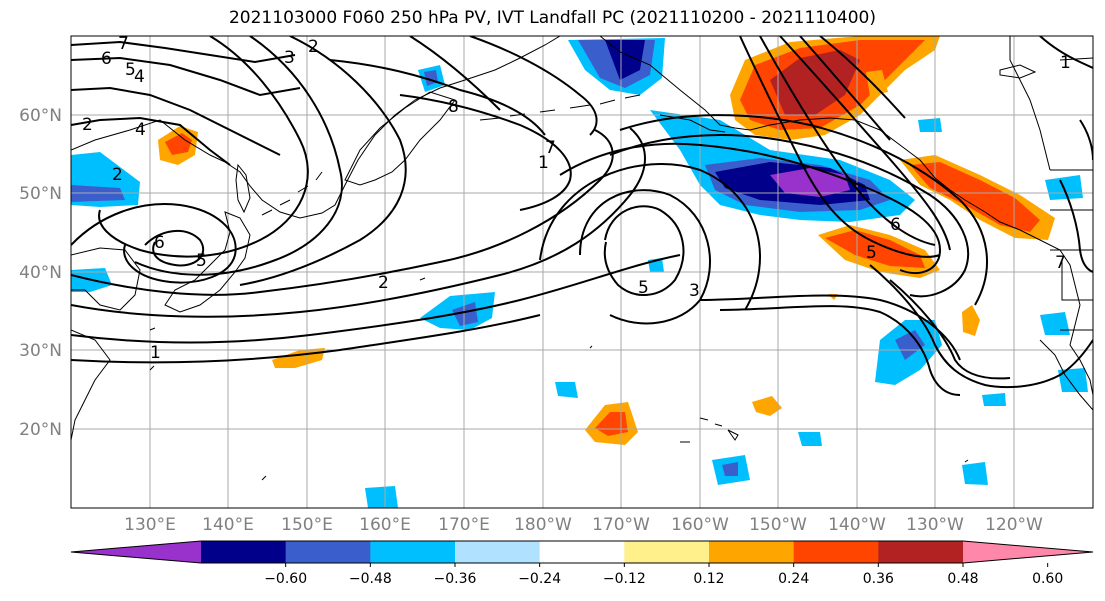 This screenshot has height=601, width=1105. I want to click on lat-label: 60°N, so click(40, 116).